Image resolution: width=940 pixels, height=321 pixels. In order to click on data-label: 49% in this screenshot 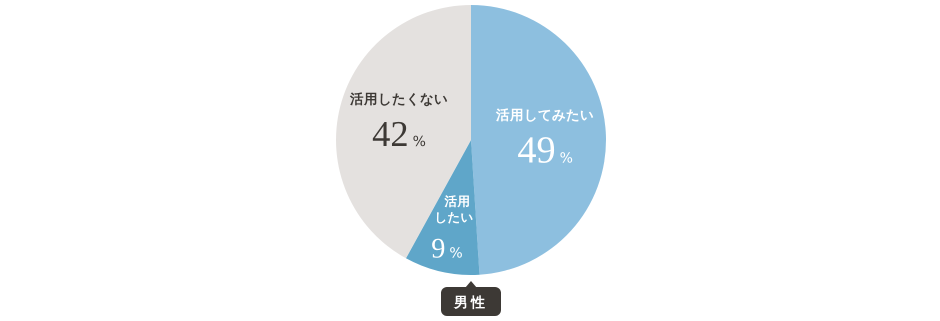, I will do `click(545, 151)`.